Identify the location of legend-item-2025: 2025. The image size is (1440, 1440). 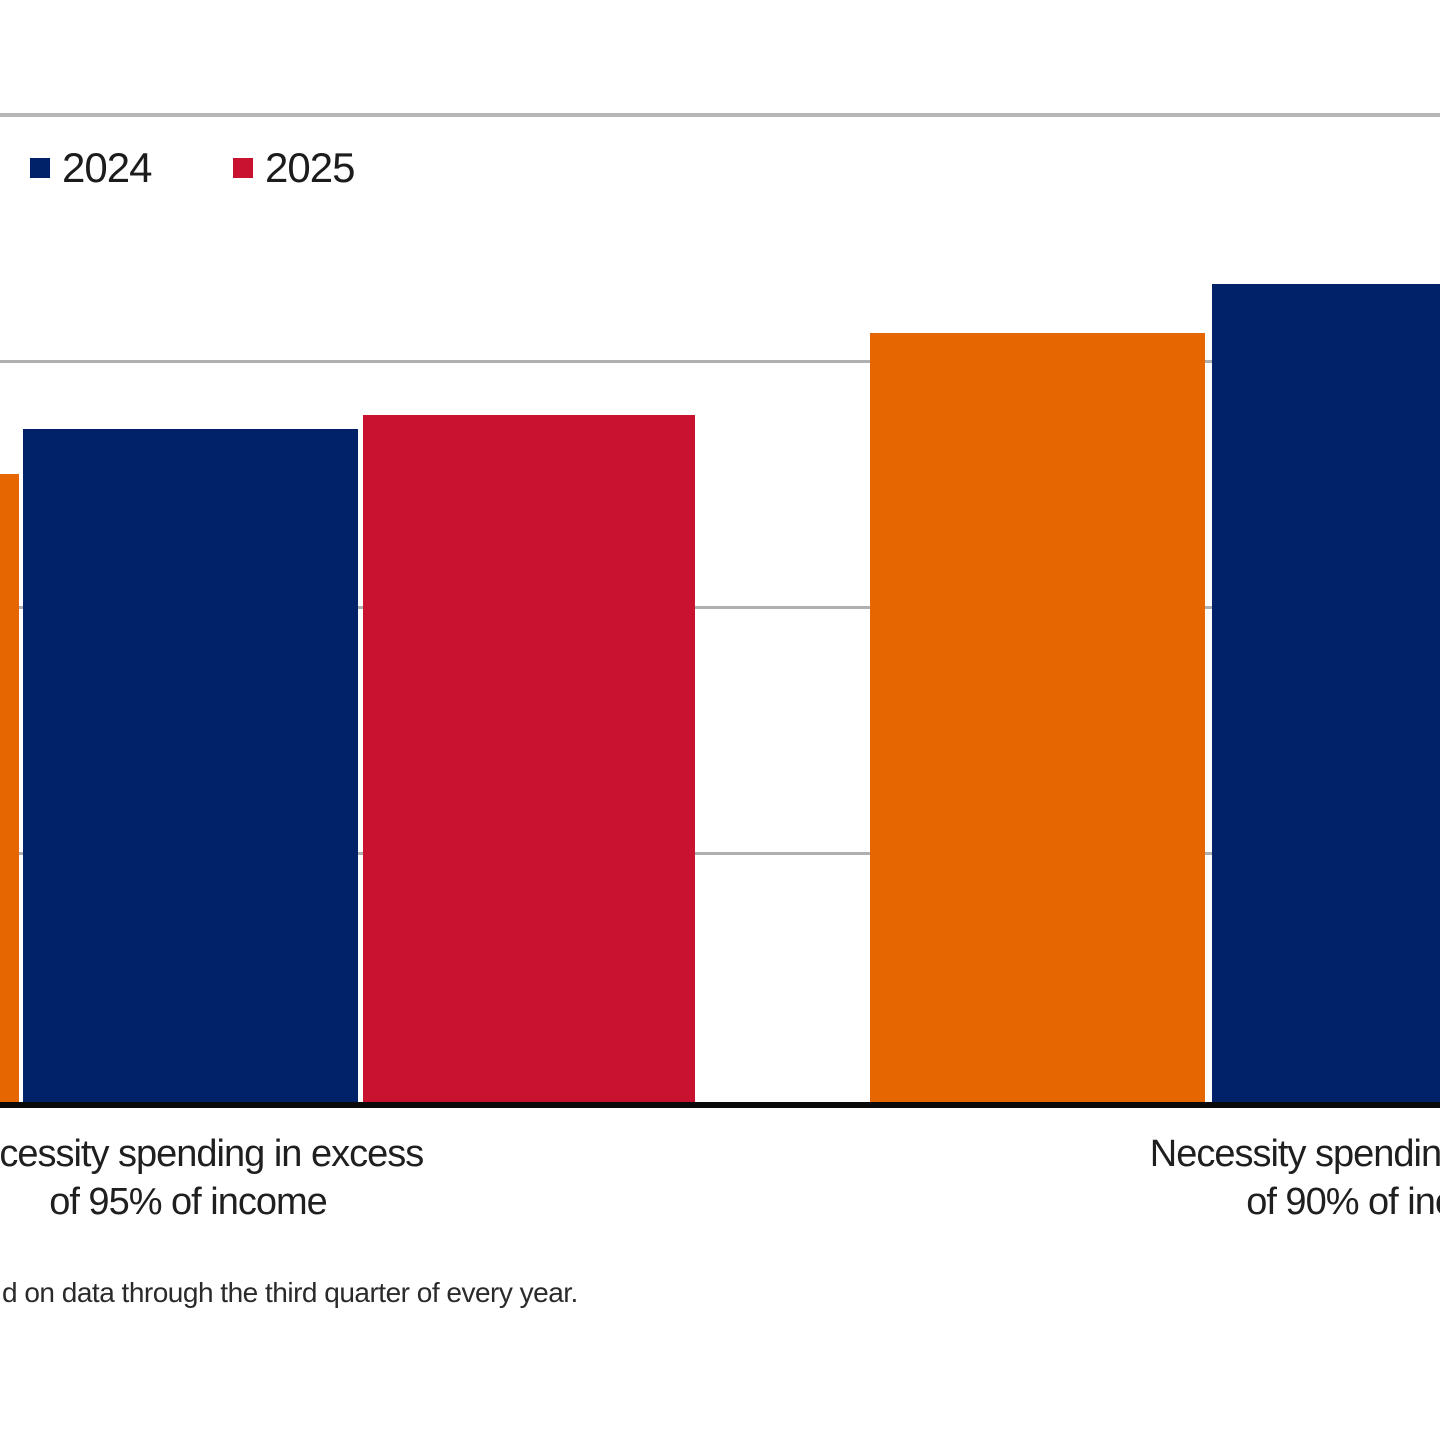
(294, 168).